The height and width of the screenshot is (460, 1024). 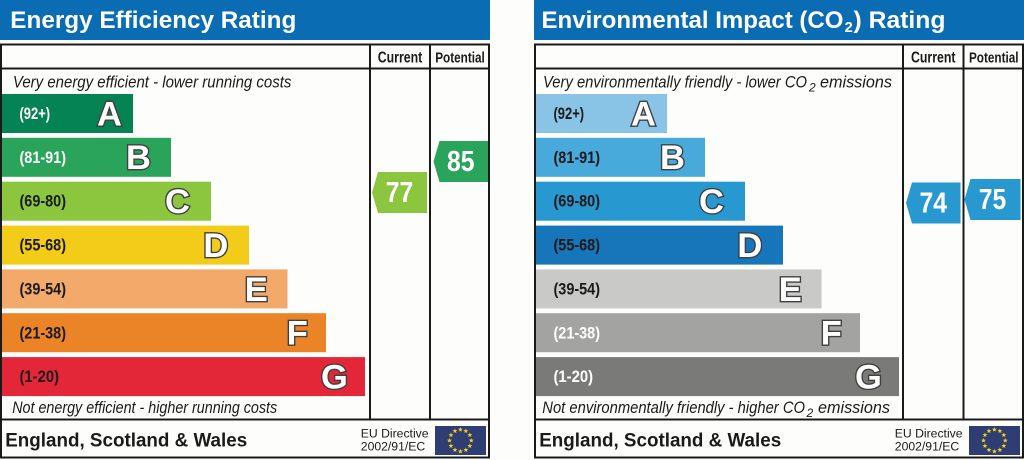 I want to click on svg-text: Environmental Impact (CO, so click(x=693, y=20).